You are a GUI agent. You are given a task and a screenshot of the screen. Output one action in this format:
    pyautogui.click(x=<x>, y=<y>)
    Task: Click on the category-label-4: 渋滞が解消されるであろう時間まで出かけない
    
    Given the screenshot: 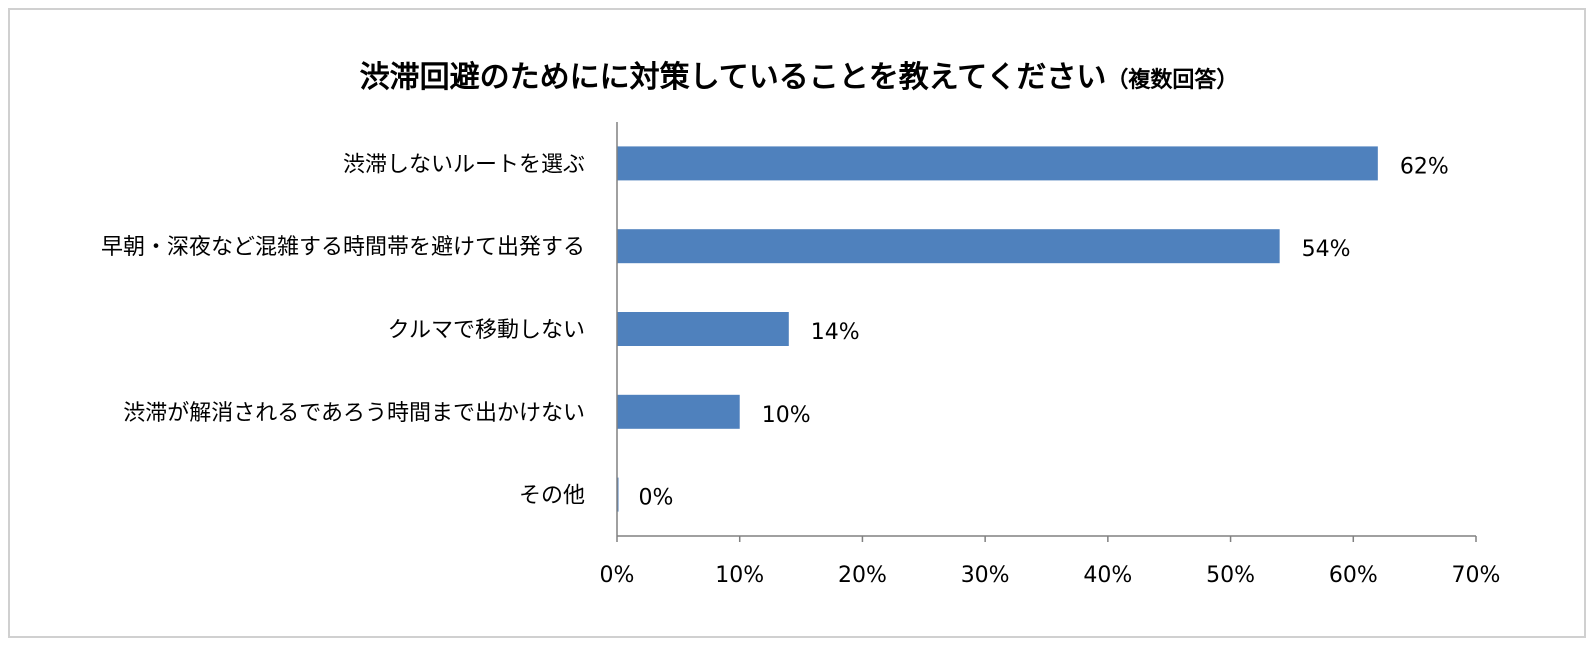 What is the action you would take?
    pyautogui.click(x=354, y=413)
    